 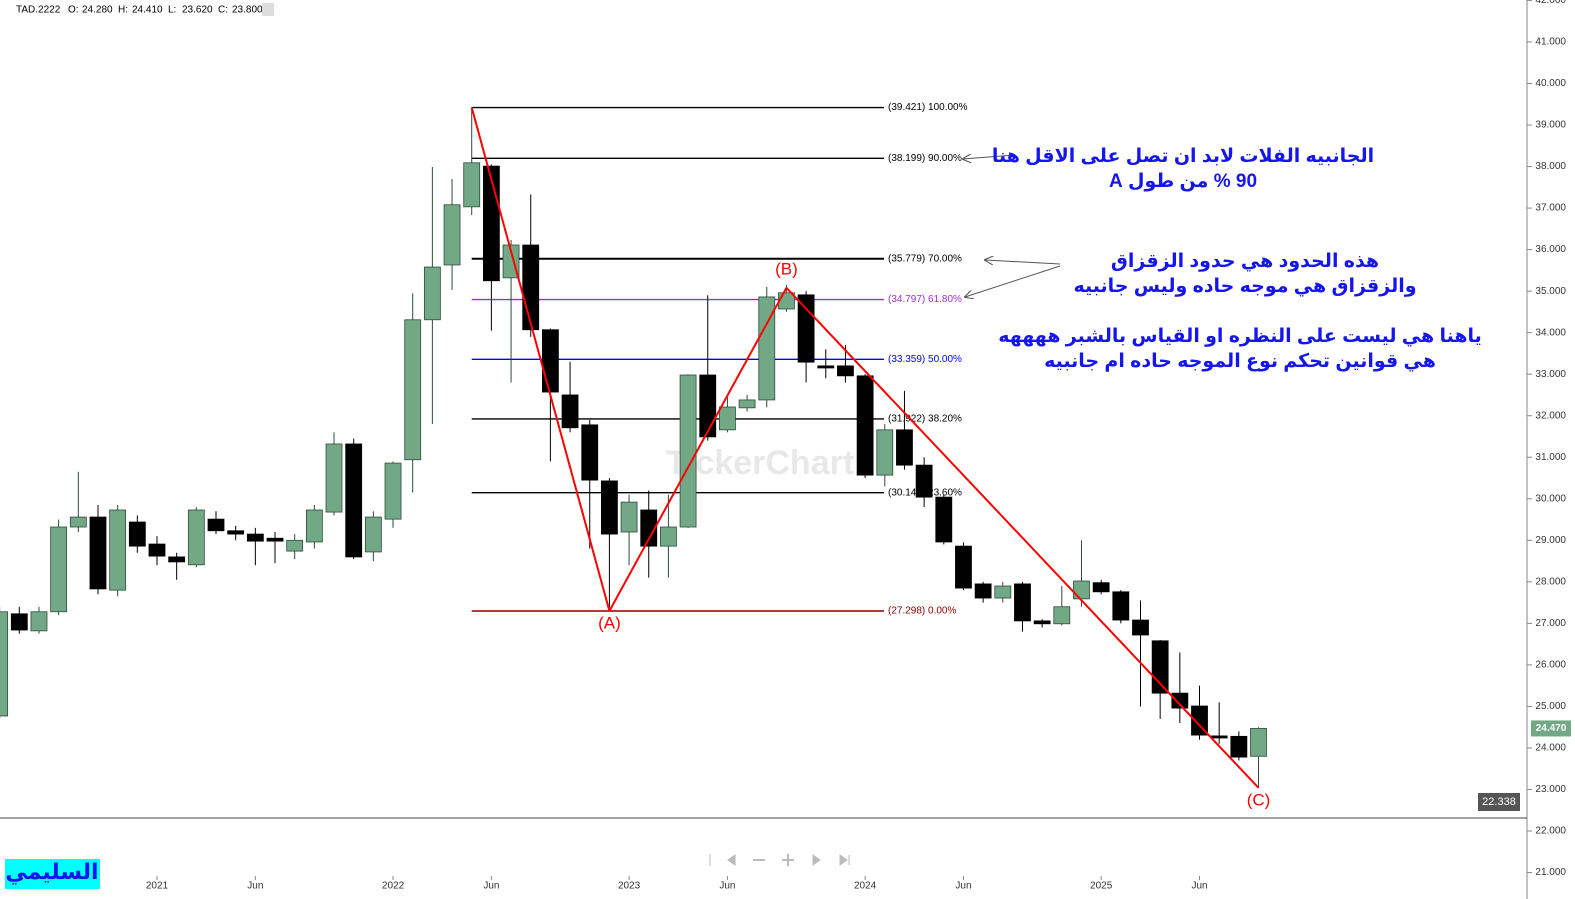 What do you see at coordinates (788, 860) in the screenshot?
I see `nav-zoom-in` at bounding box center [788, 860].